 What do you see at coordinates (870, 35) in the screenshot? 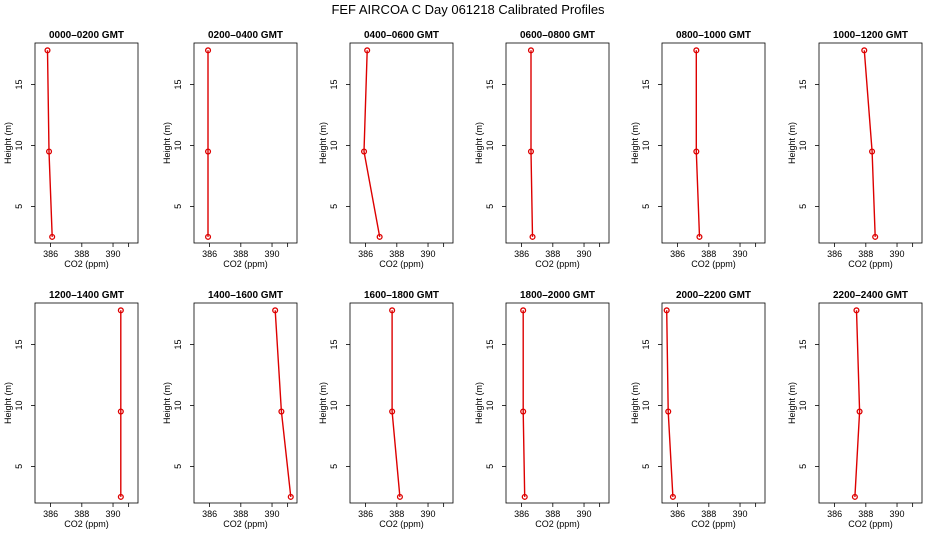
I see `panel-title: 1000–1200 GMT` at bounding box center [870, 35].